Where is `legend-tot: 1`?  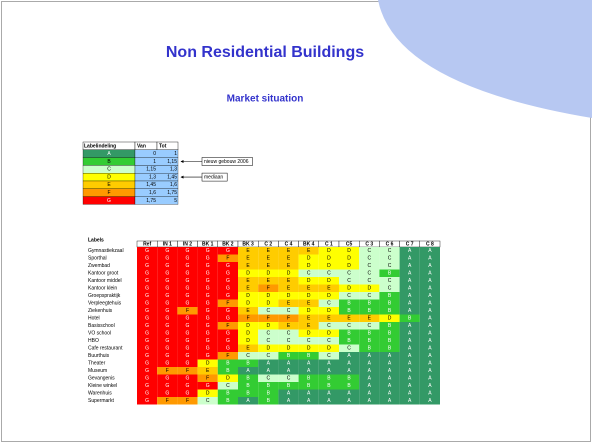
legend-tot: 1 is located at coordinates (175, 154).